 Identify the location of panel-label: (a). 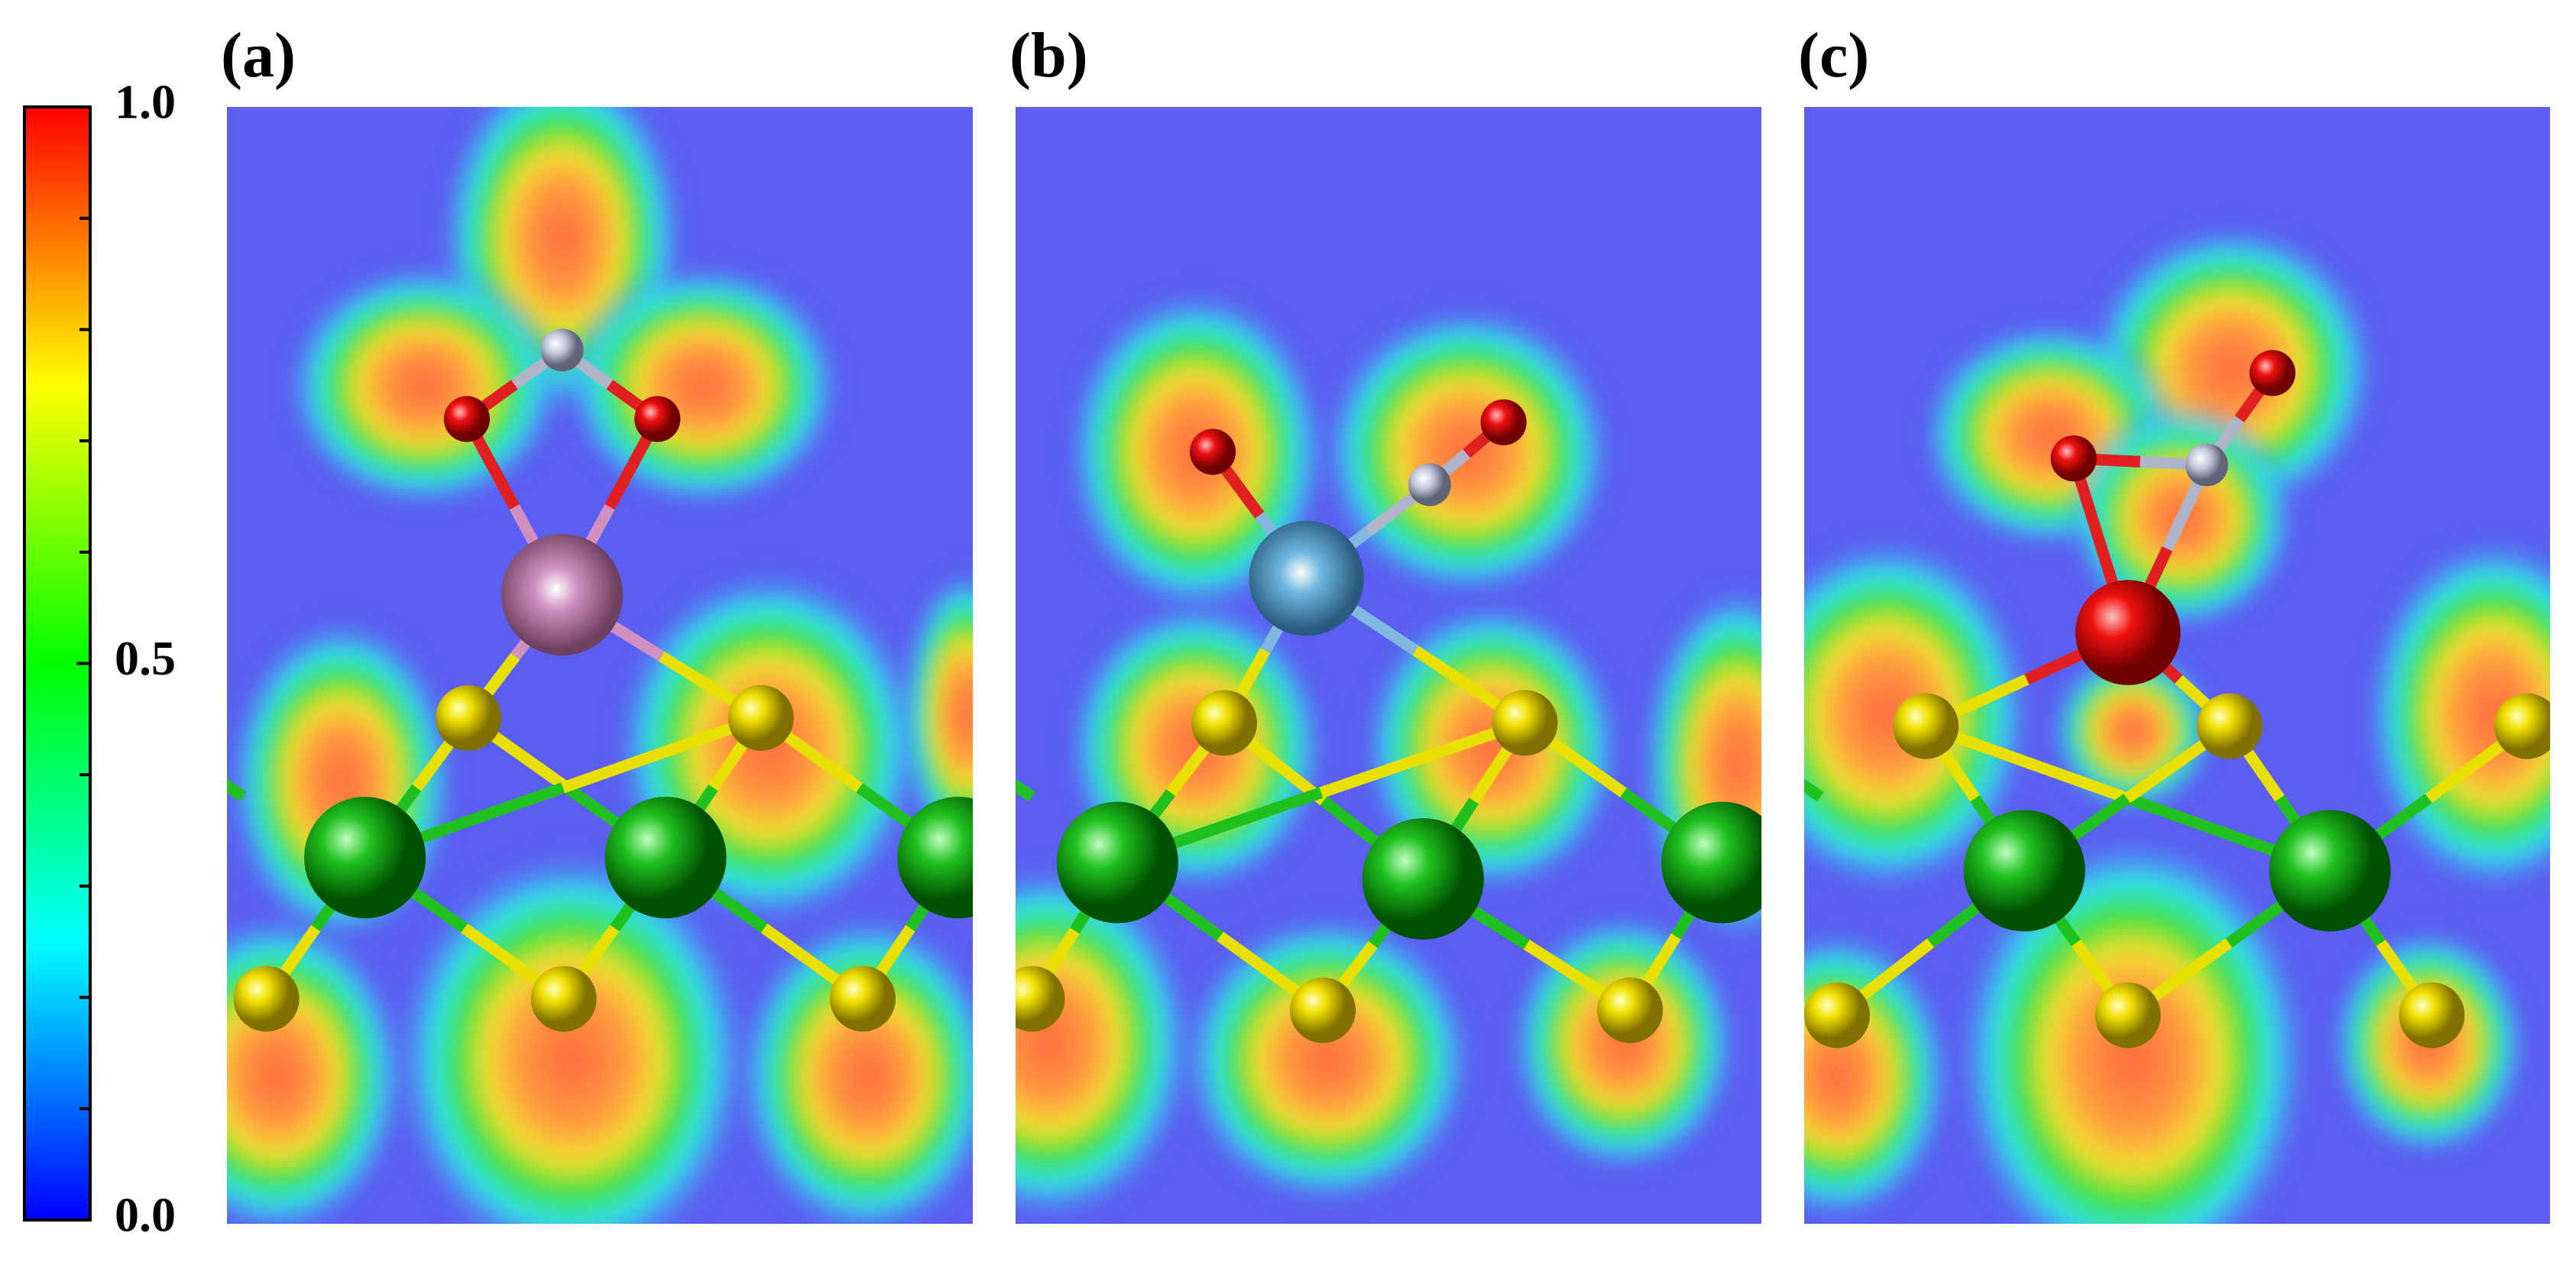
(258, 56).